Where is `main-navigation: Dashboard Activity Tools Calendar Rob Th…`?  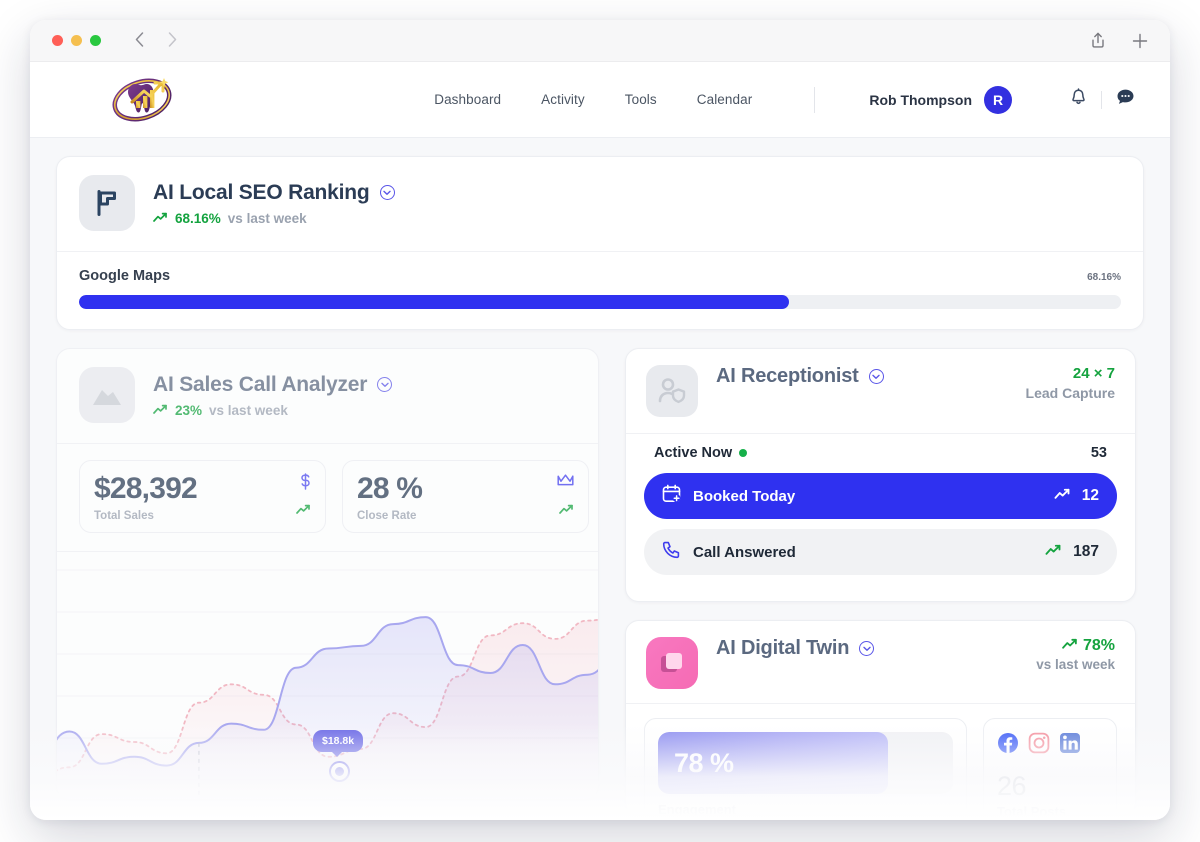 main-navigation: Dashboard Activity Tools Calendar Rob Th… is located at coordinates (784, 99).